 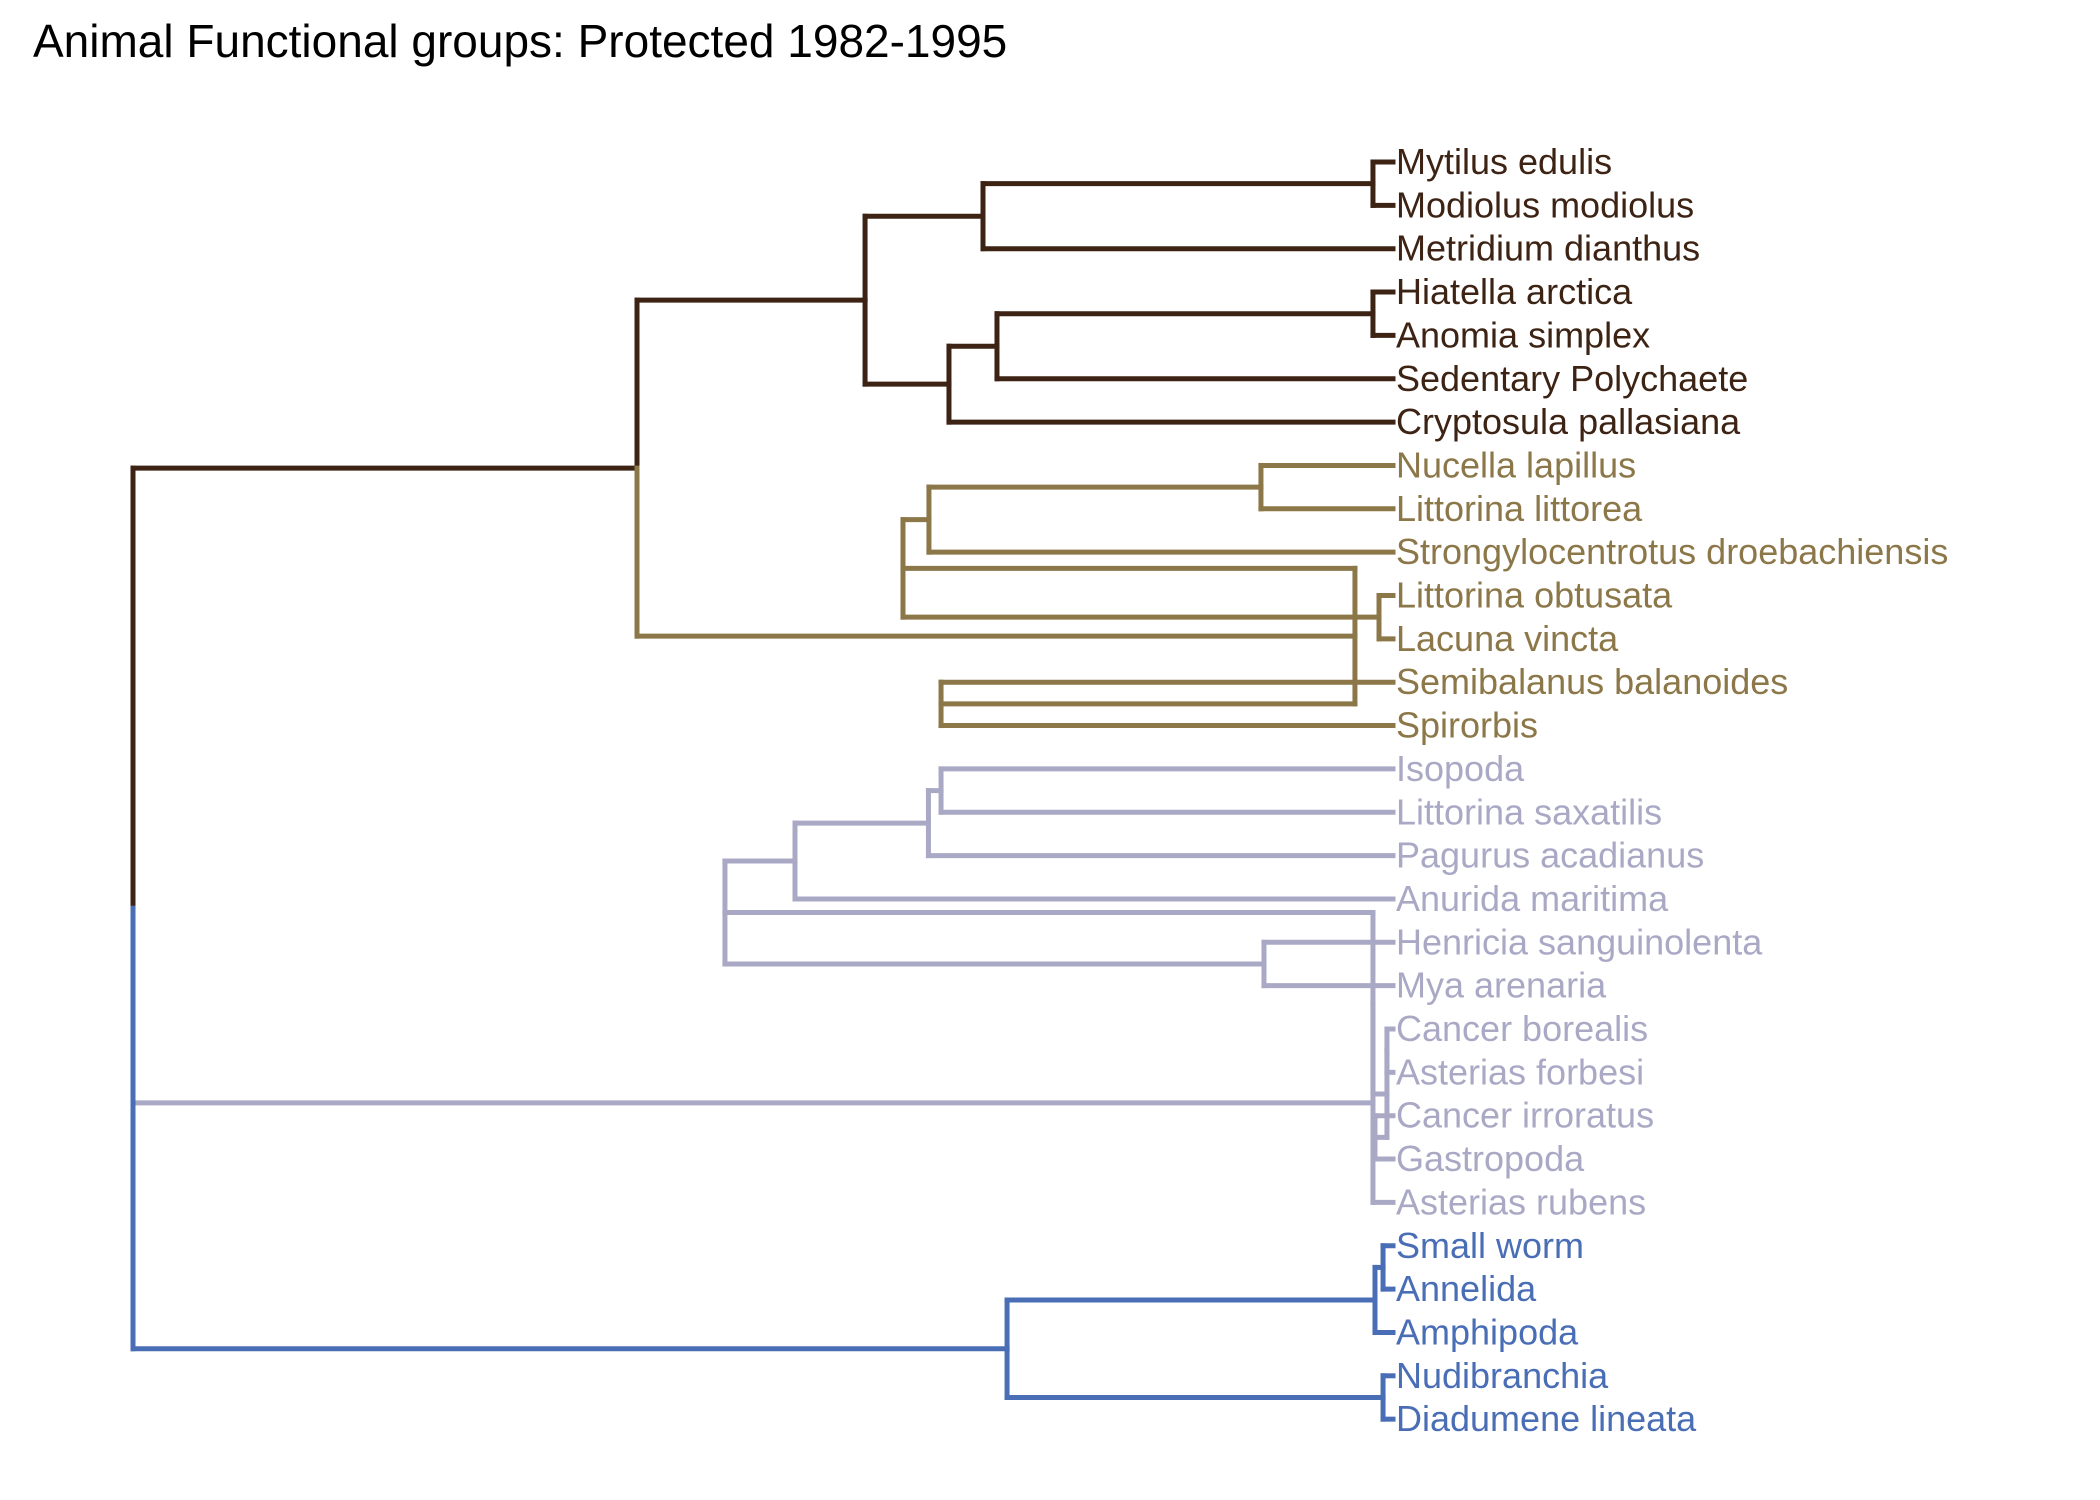 I want to click on leaf-label-cancer-irroratus: Cancer irroratus, so click(x=1525, y=1115).